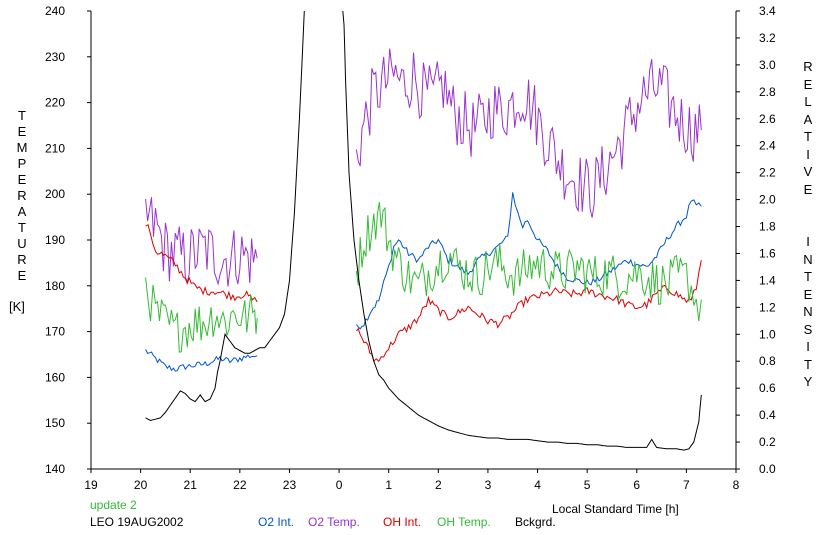  Describe the element at coordinates (767, 173) in the screenshot. I see `y-right-tick-label: 2.2` at that location.